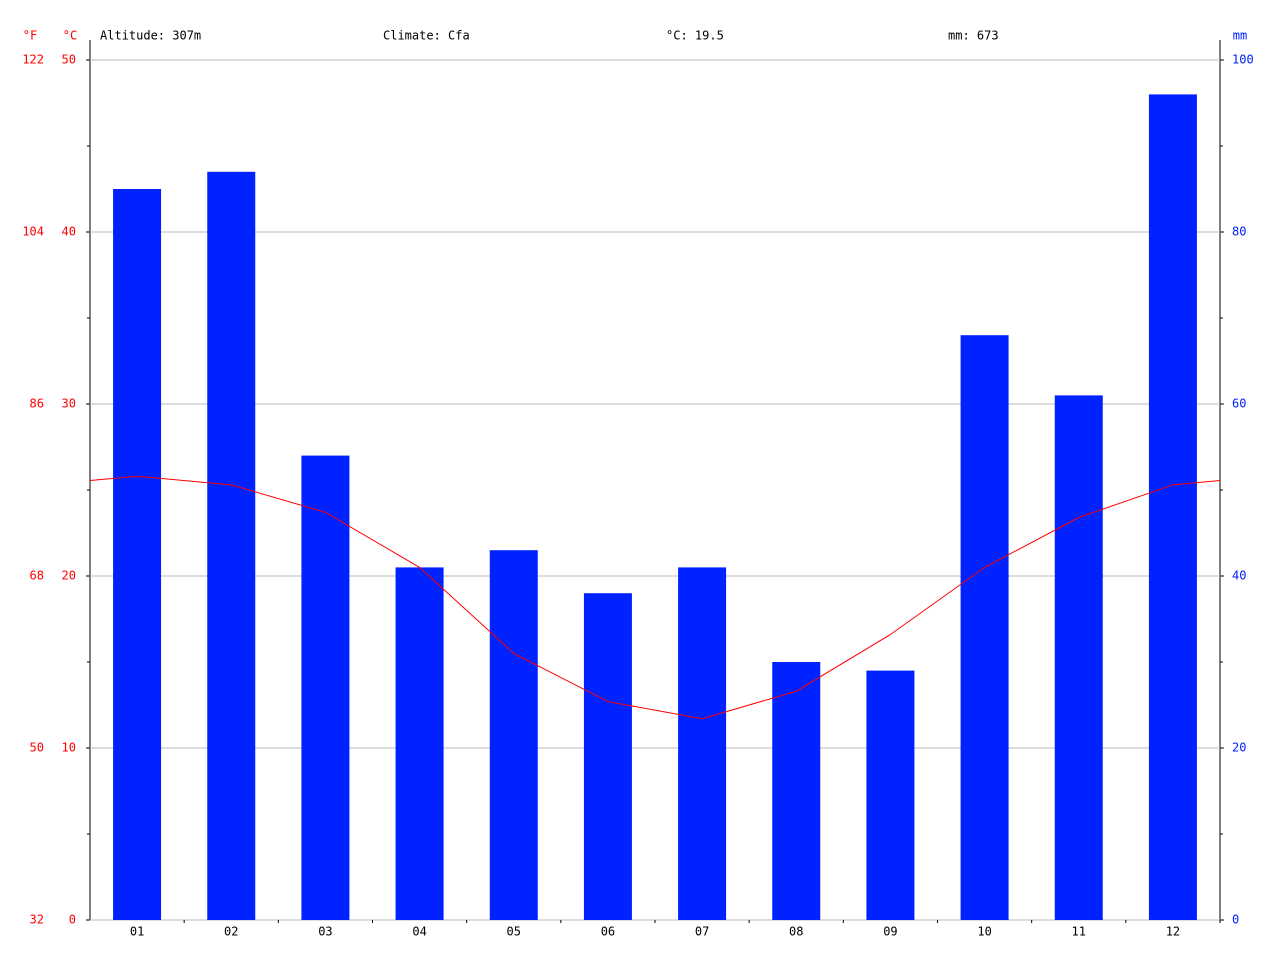 Image resolution: width=1280 pixels, height=960 pixels. I want to click on header-text: °C: 19.5, so click(695, 36).